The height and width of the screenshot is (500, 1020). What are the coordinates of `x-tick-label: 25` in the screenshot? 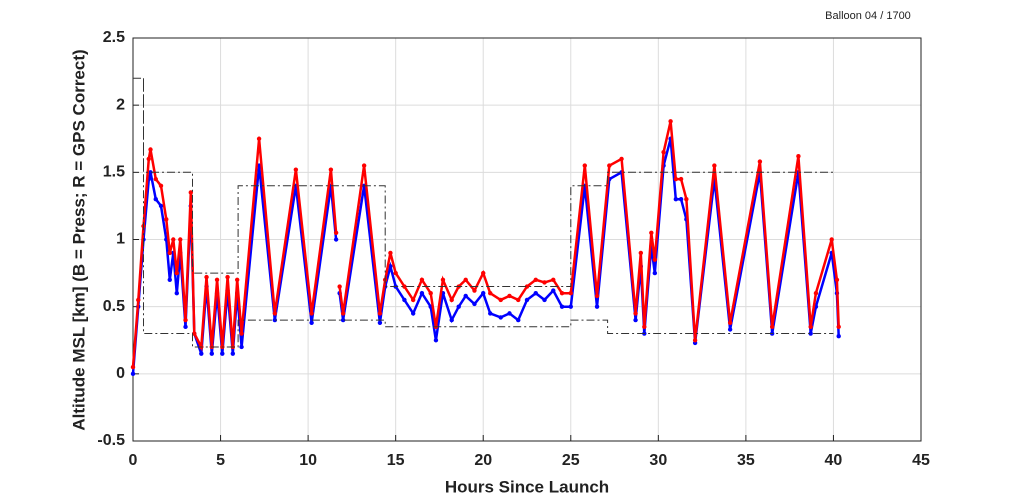 It's located at (571, 460).